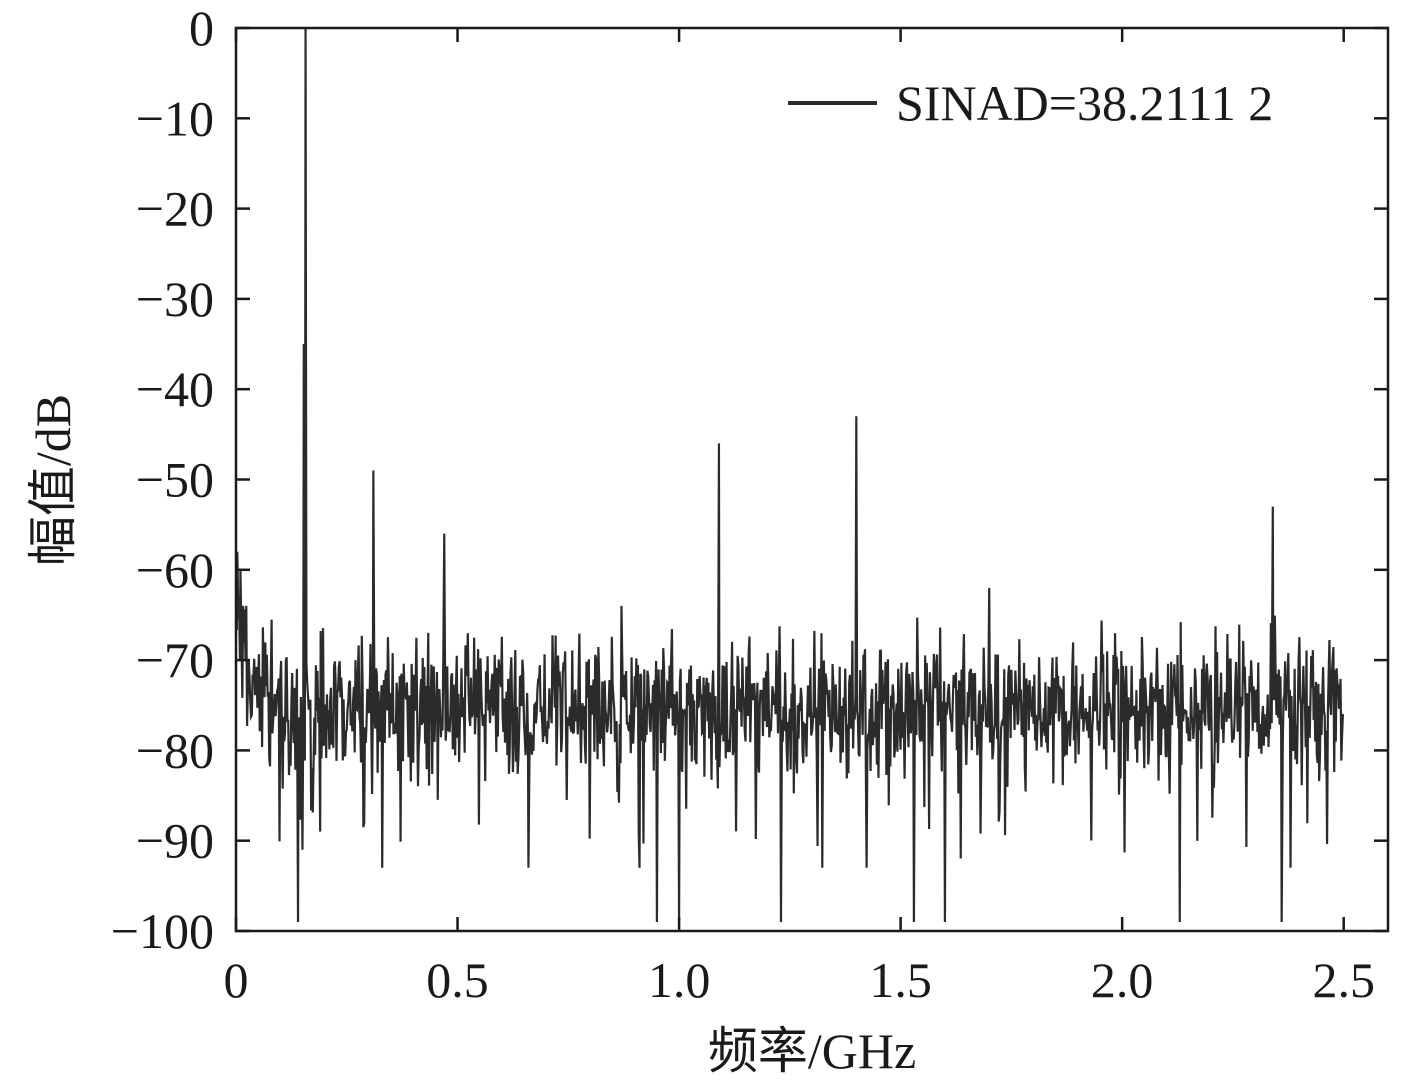  Describe the element at coordinates (1343, 980) in the screenshot. I see `x-tick-label: 2.5` at that location.